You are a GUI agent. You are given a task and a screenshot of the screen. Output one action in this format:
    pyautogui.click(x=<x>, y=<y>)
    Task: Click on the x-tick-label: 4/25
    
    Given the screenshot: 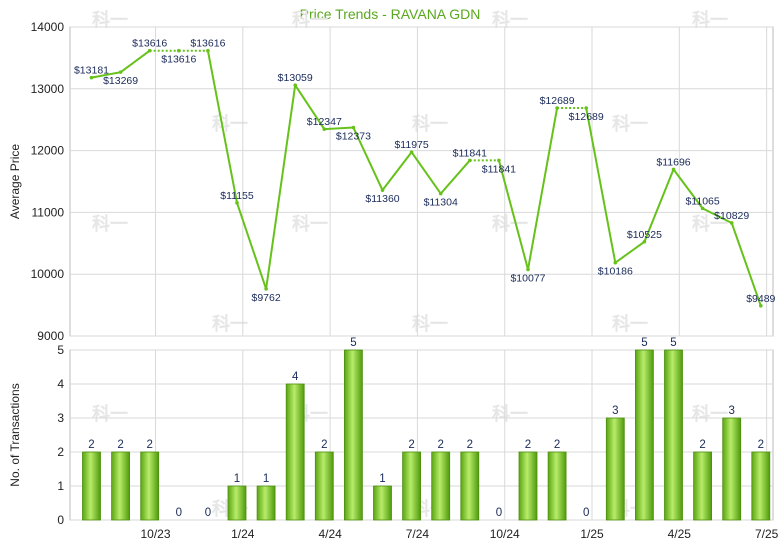 What is the action you would take?
    pyautogui.click(x=680, y=534)
    